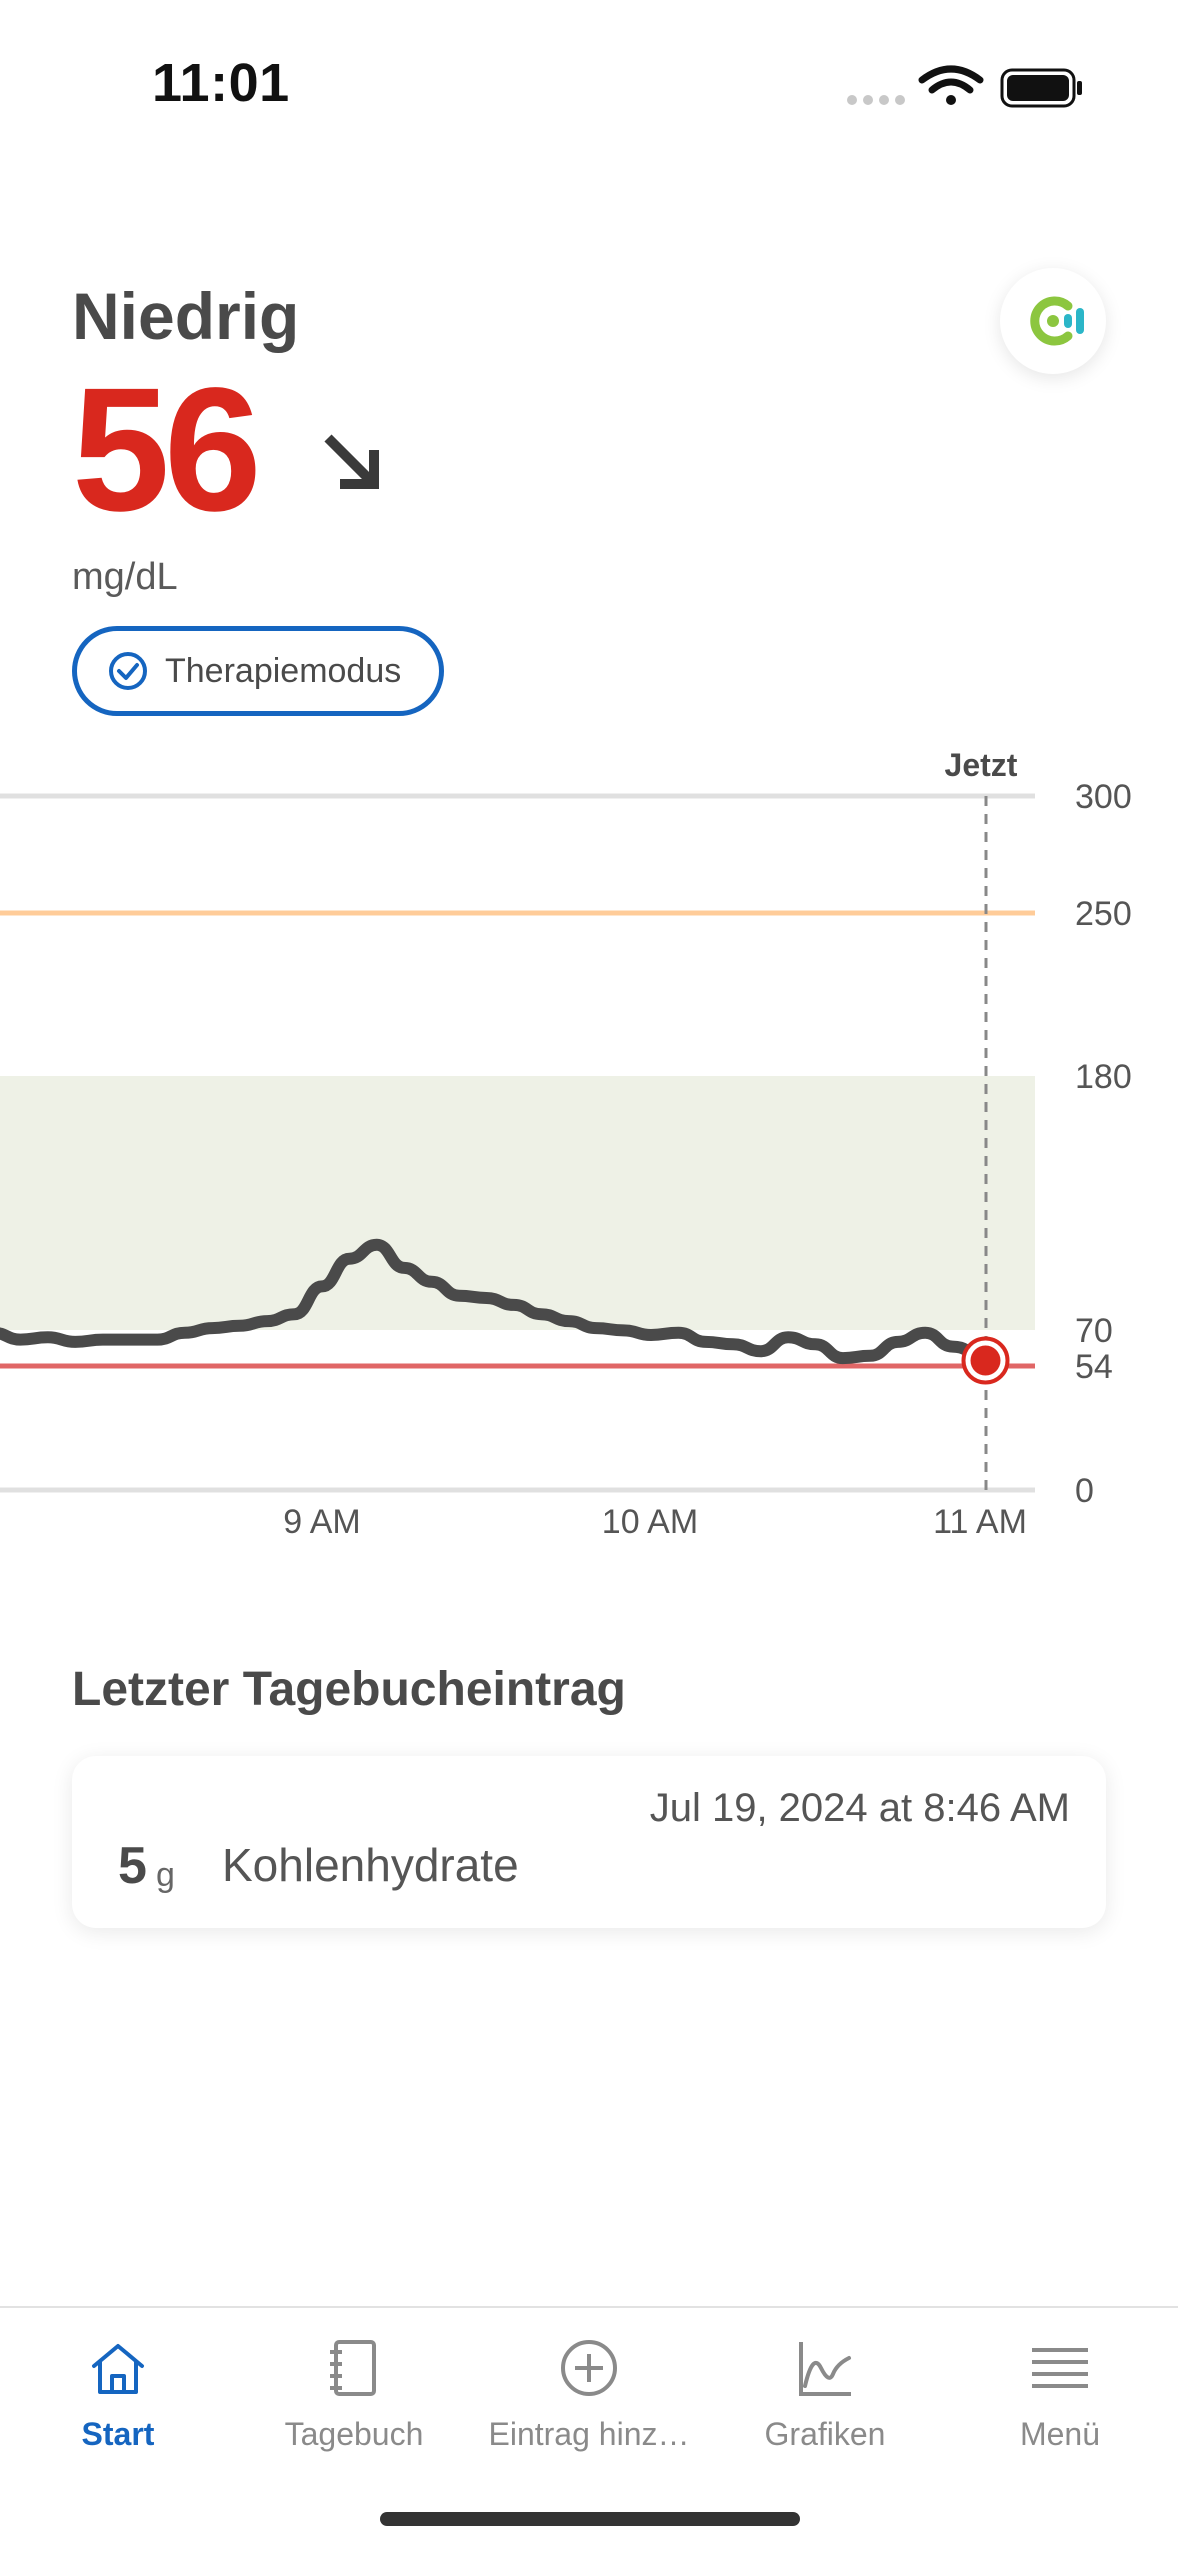 The image size is (1178, 2558). Describe the element at coordinates (167, 450) in the screenshot. I see `glucose-value: 56` at that location.